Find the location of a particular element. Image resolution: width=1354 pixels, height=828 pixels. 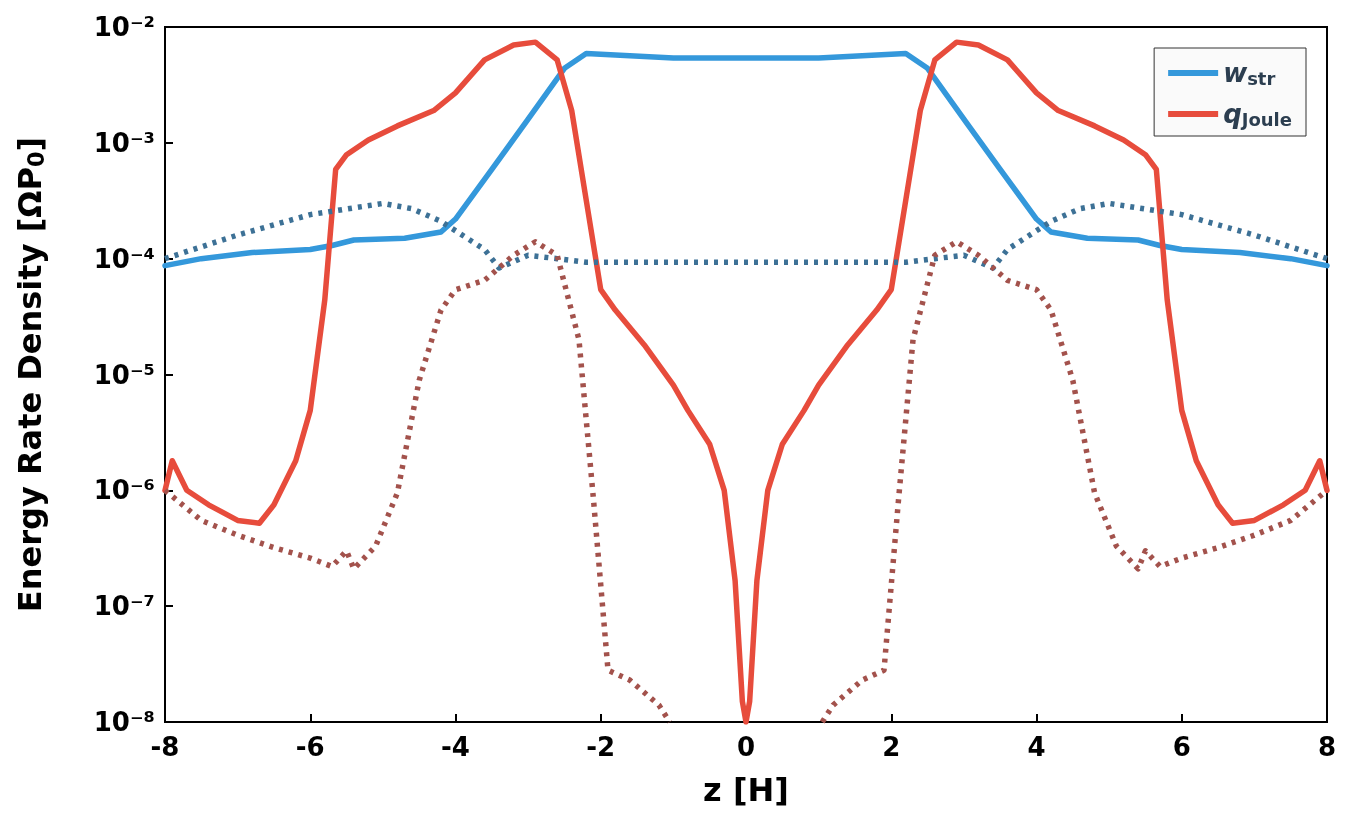

y-tick-label: 10⁻³ is located at coordinates (124, 142).